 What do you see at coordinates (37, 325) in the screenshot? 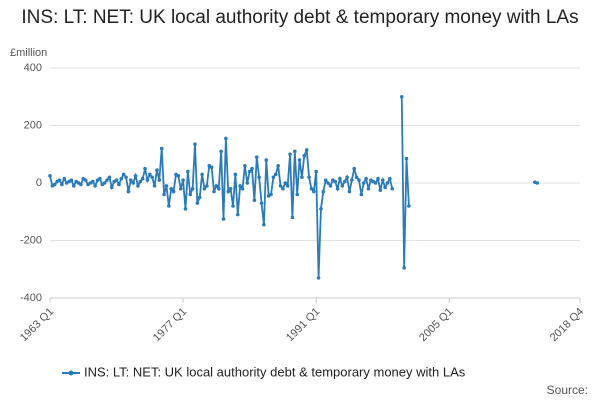
I see `x-tick-label: 1963 Q1` at bounding box center [37, 325].